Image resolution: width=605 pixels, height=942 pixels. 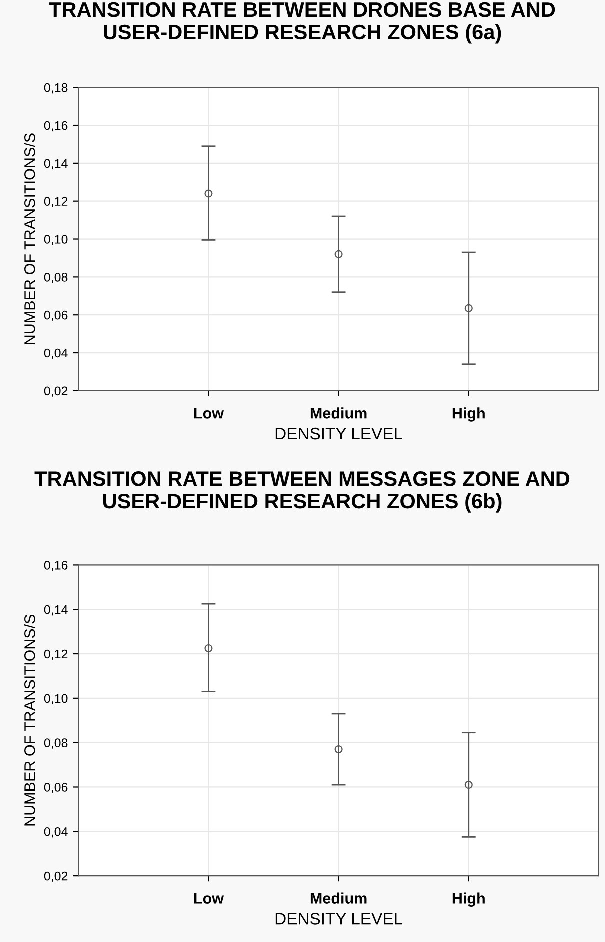 What do you see at coordinates (302, 23) in the screenshot?
I see `chart-title: TRANSITION RATE BETWEEN DRONES BASE AND USER-DEFINED RESEARCH ZONES (6a)` at bounding box center [302, 23].